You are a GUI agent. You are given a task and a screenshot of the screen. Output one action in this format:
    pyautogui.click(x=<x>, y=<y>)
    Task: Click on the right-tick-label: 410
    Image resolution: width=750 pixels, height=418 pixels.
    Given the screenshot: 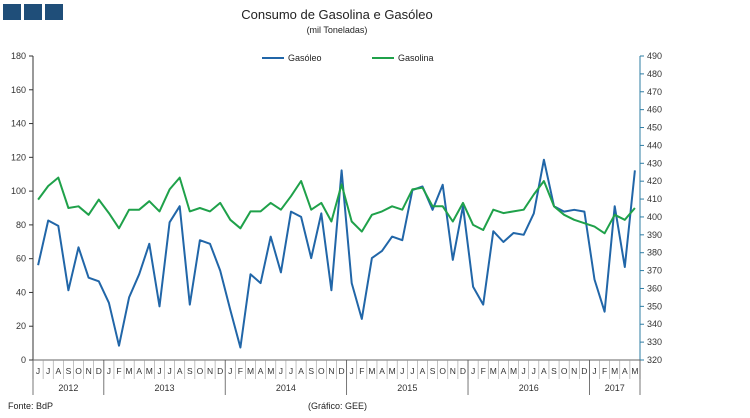 What is the action you would take?
    pyautogui.click(x=654, y=199)
    